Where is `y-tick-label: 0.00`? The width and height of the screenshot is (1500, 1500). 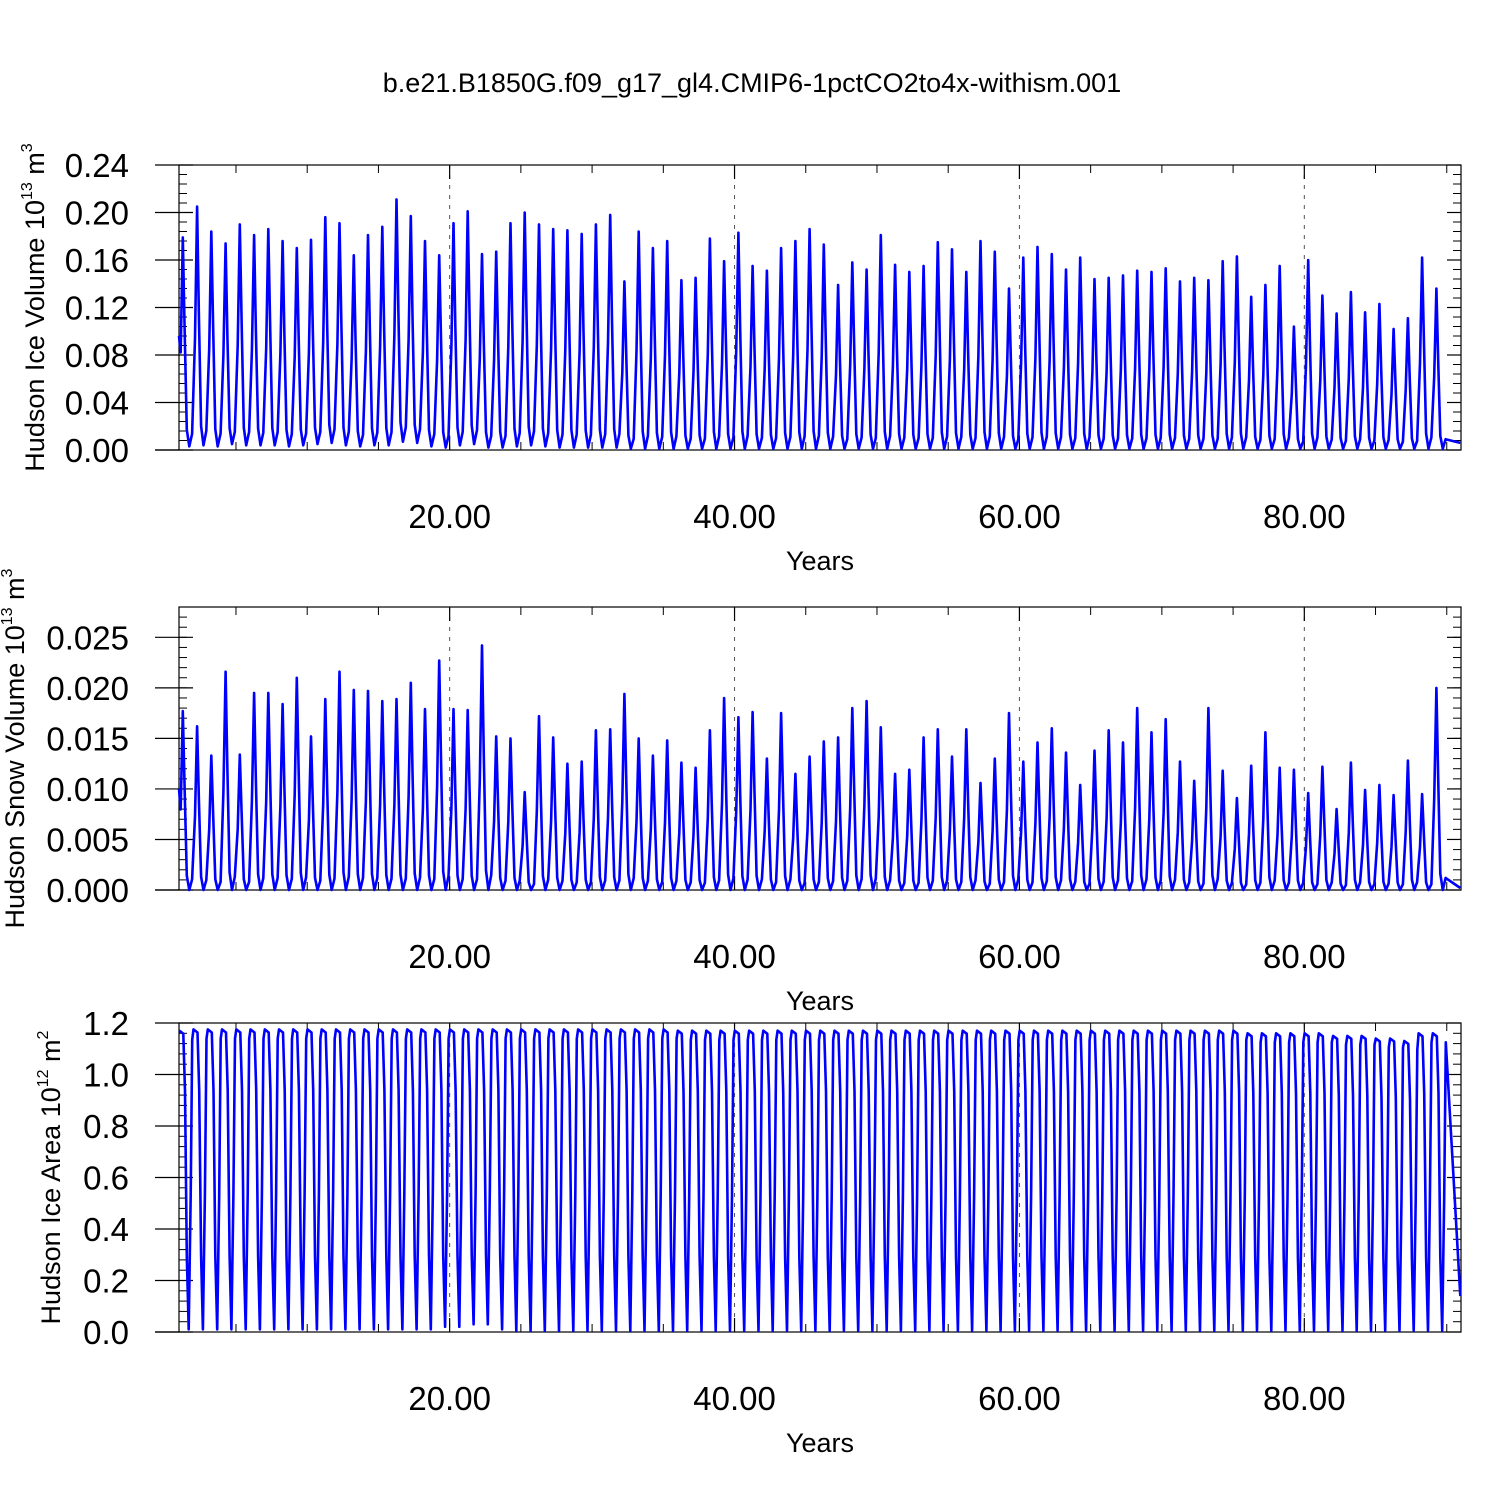
y-tick-label: 0.00 is located at coordinates (97, 450).